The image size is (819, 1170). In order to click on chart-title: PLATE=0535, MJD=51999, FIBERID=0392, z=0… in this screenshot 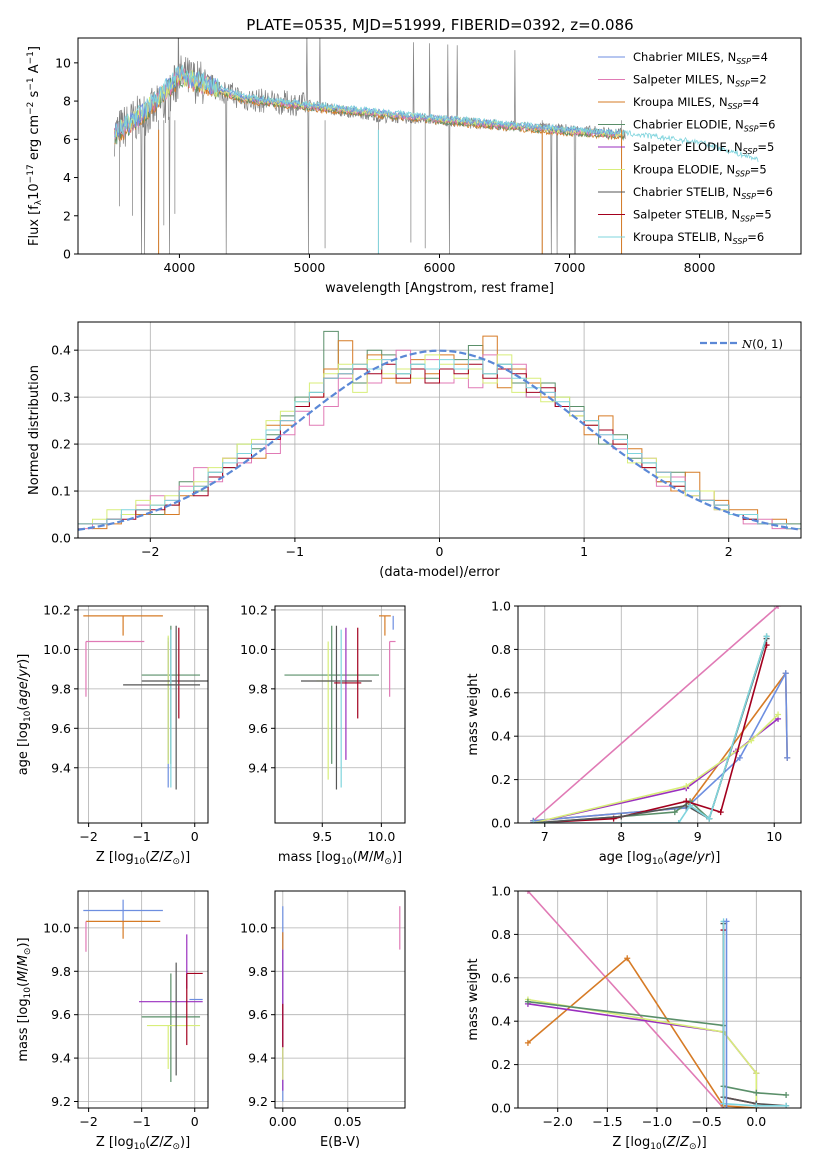, I will do `click(439, 25)`.